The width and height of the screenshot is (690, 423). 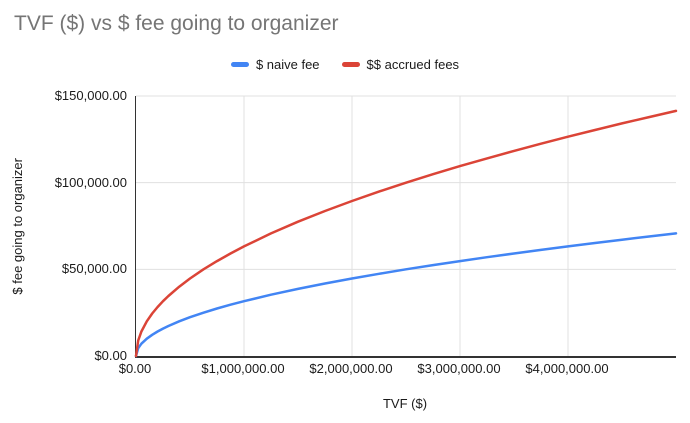 What do you see at coordinates (243, 368) in the screenshot?
I see `x-tick-label: $1,000,000.00` at bounding box center [243, 368].